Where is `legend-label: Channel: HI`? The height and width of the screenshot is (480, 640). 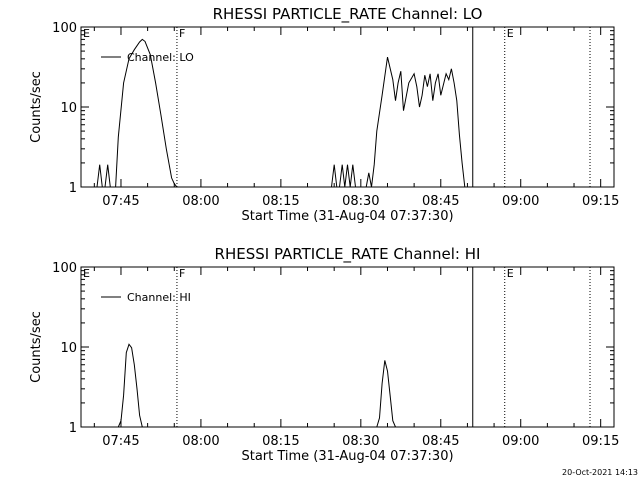 legend-label: Channel: HI is located at coordinates (159, 297).